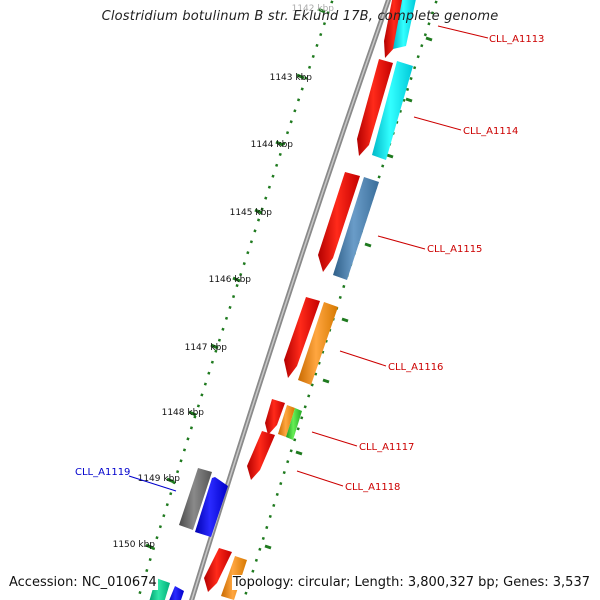 The height and width of the screenshot is (600, 600). Describe the element at coordinates (83, 582) in the screenshot. I see `accession-label: Accession: NC_010674` at that location.